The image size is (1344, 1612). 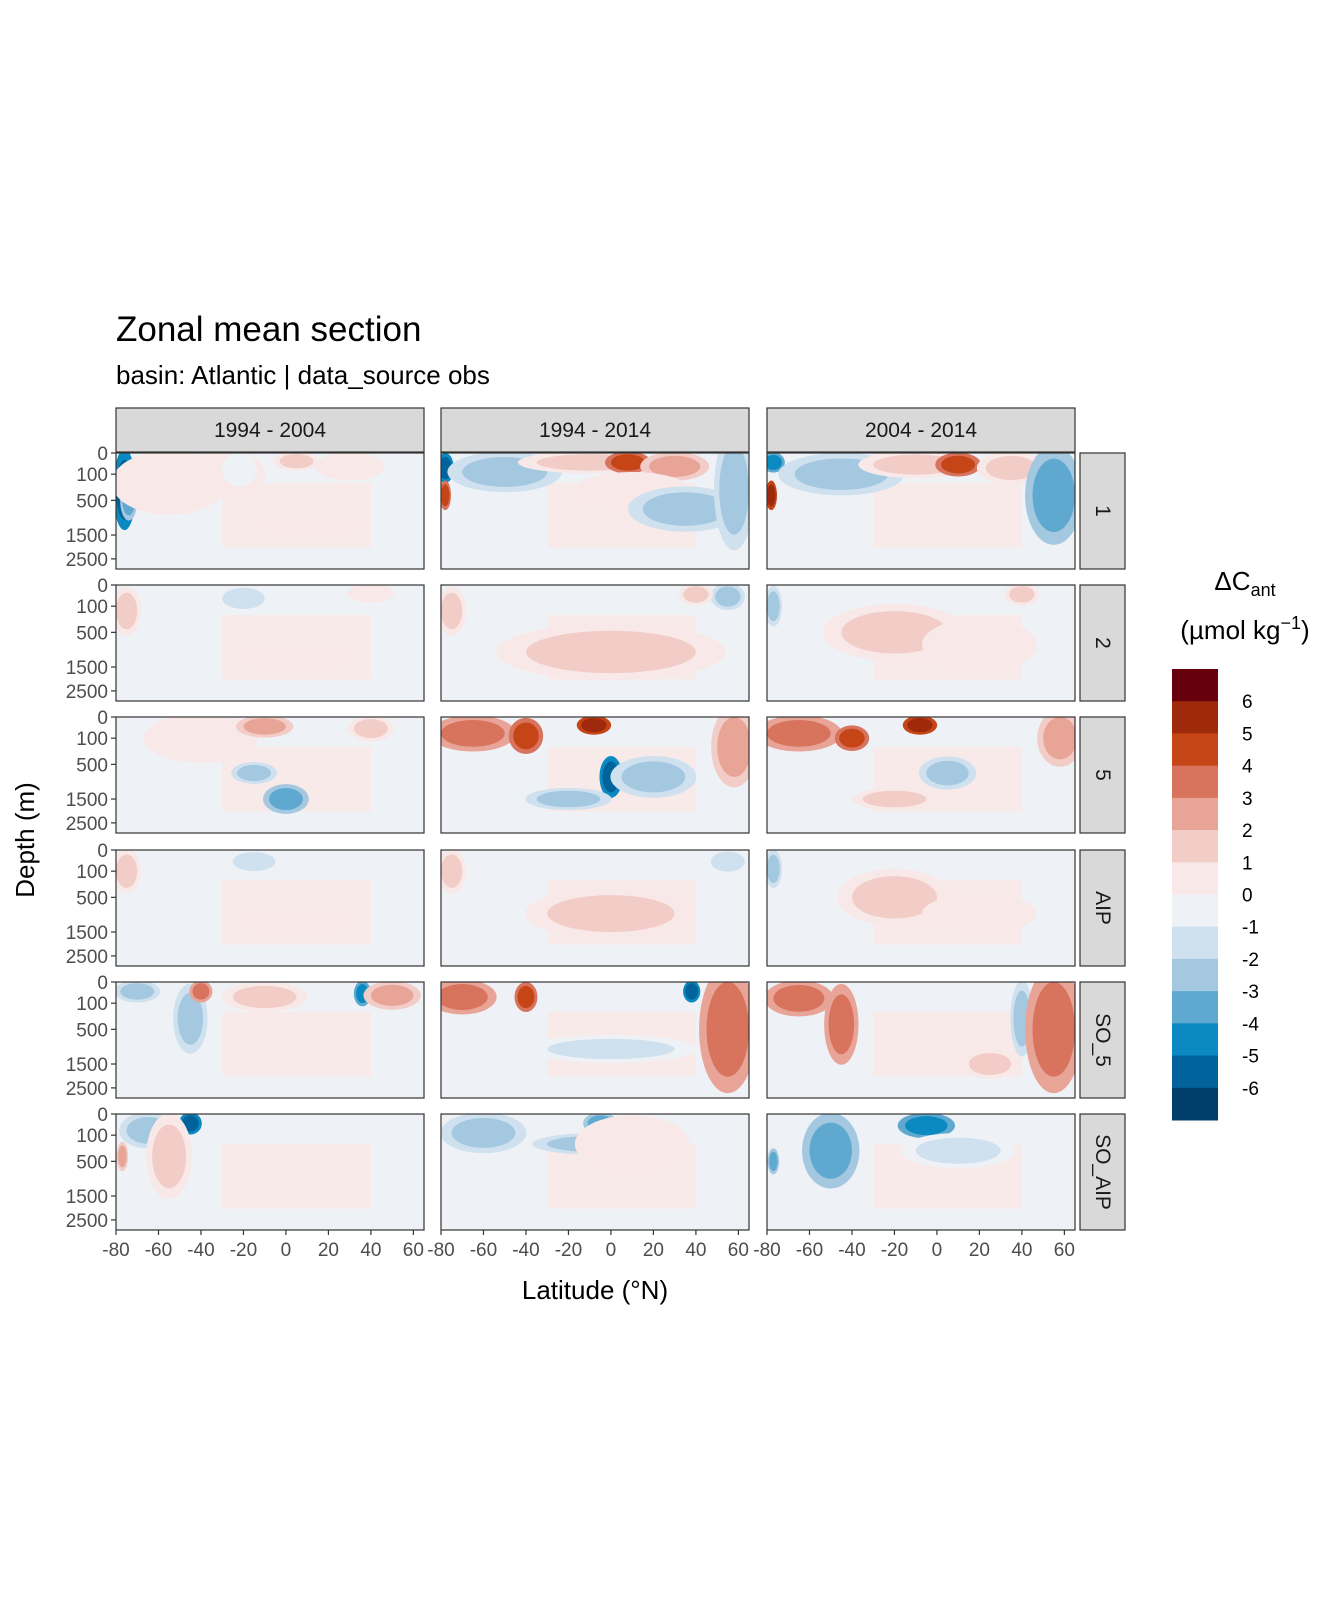 What do you see at coordinates (738, 1250) in the screenshot?
I see `x-tick-label: 60` at bounding box center [738, 1250].